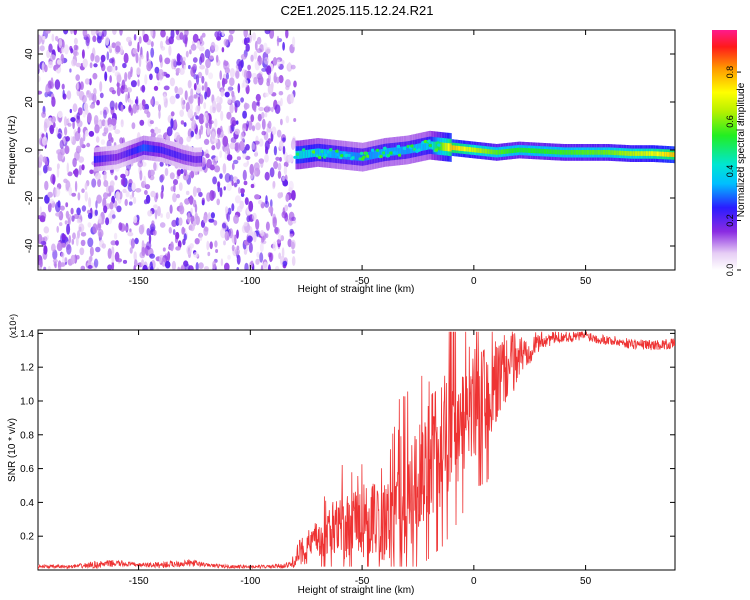  I want to click on snr-y-tick-label: 0.4, so click(27, 503).